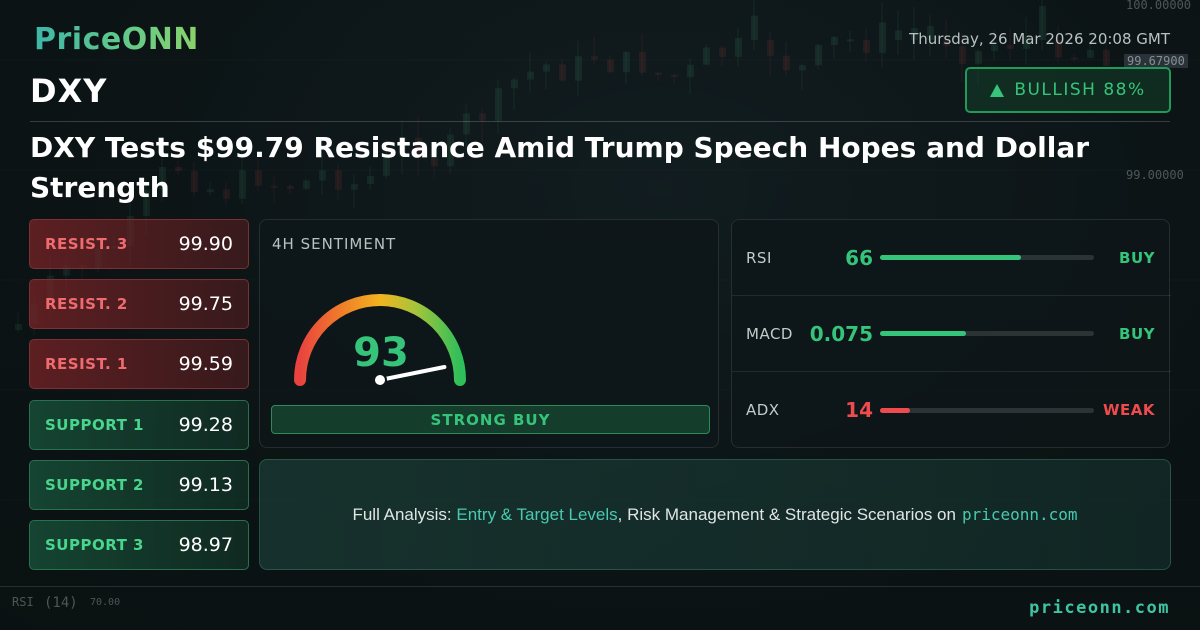  I want to click on gauge-needle, so click(412, 373).